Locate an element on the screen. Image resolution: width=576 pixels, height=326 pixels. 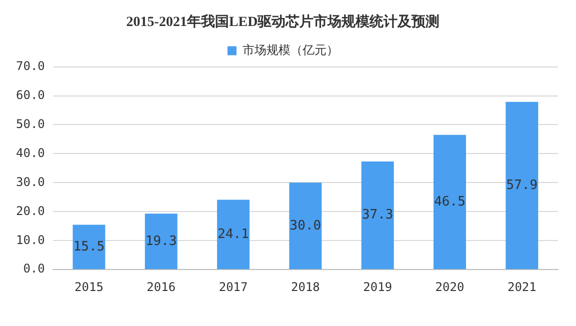
x-tick-label: 2017 is located at coordinates (233, 287).